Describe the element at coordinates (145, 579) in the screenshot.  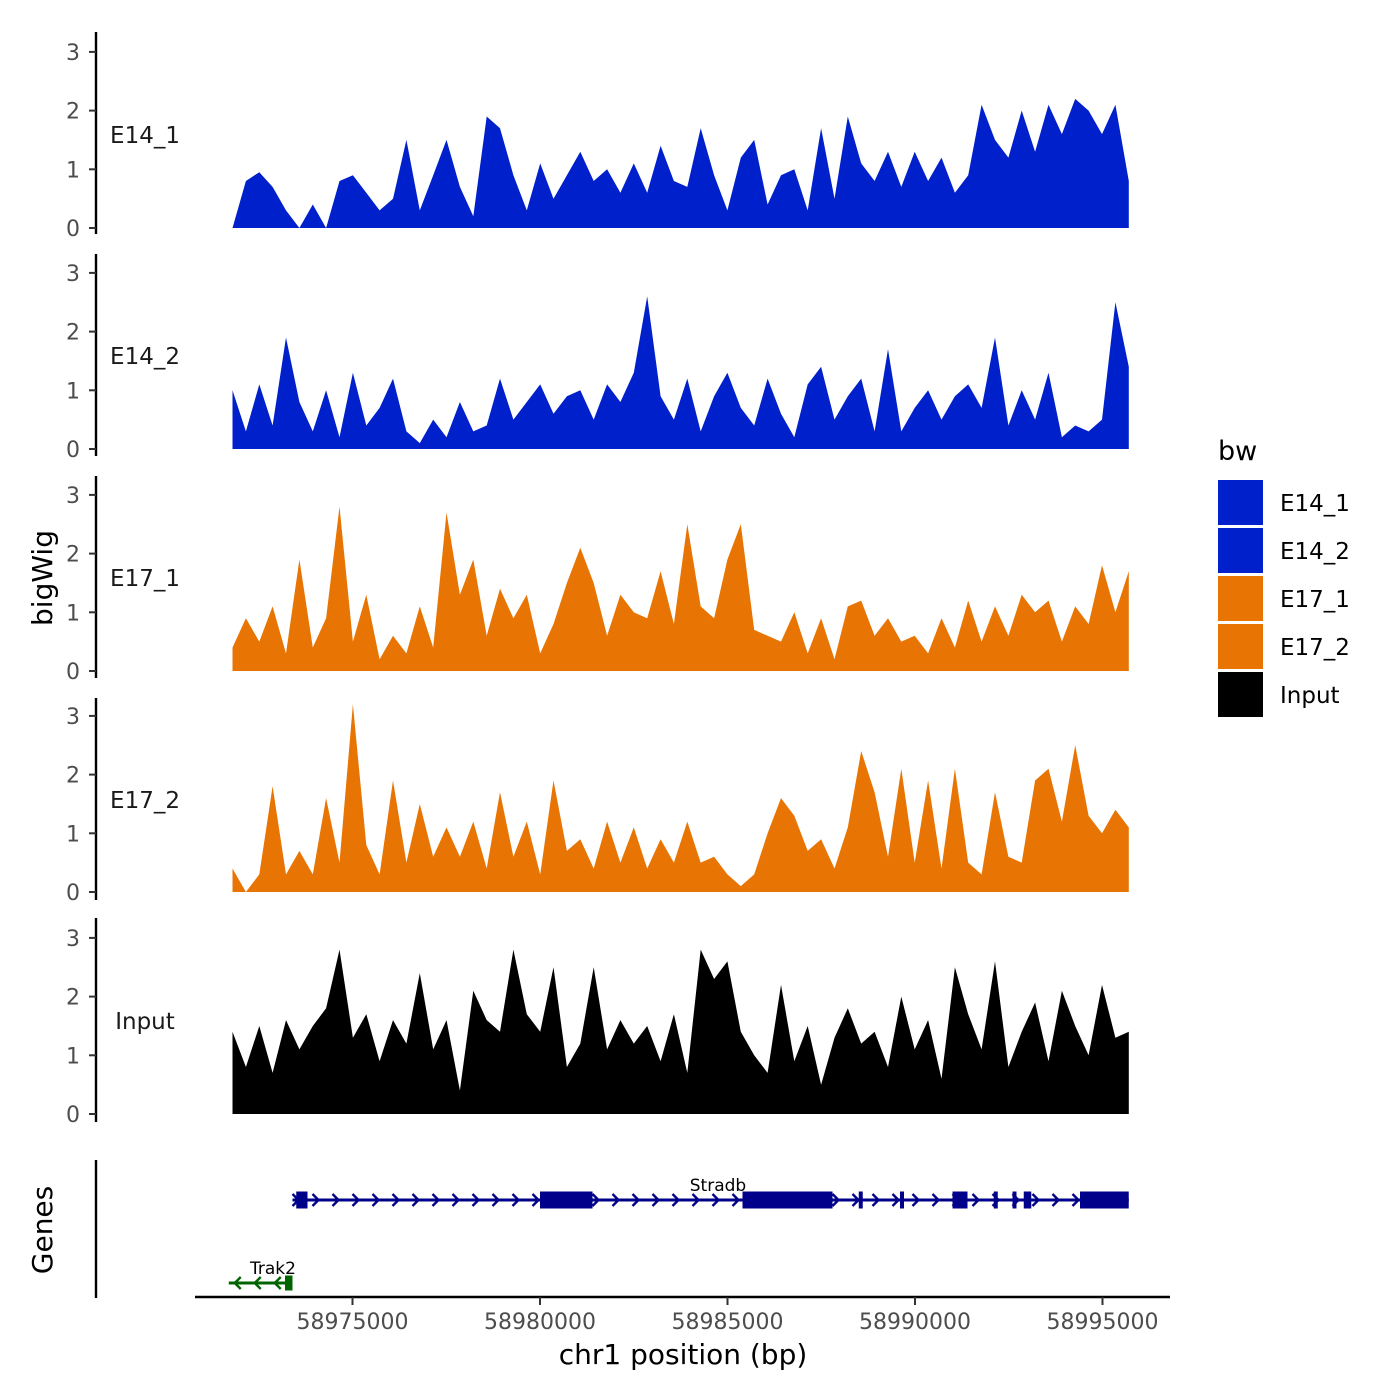
I see `track-label-e17-1: E17_1` at that location.